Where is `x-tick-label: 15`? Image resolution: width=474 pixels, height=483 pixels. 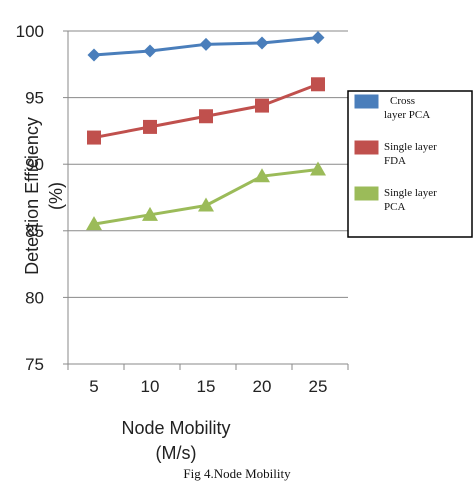 x-tick-label: 15 is located at coordinates (206, 386).